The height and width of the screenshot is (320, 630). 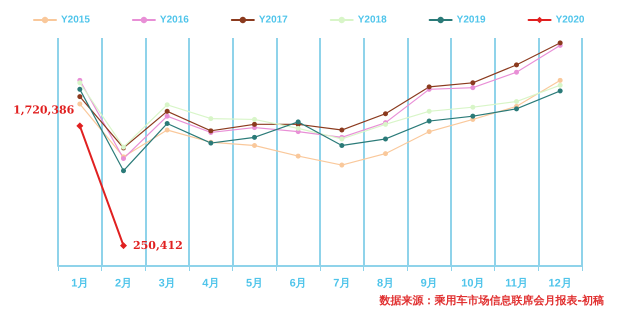 I want to click on x-tick-label: 7月, so click(x=341, y=284).